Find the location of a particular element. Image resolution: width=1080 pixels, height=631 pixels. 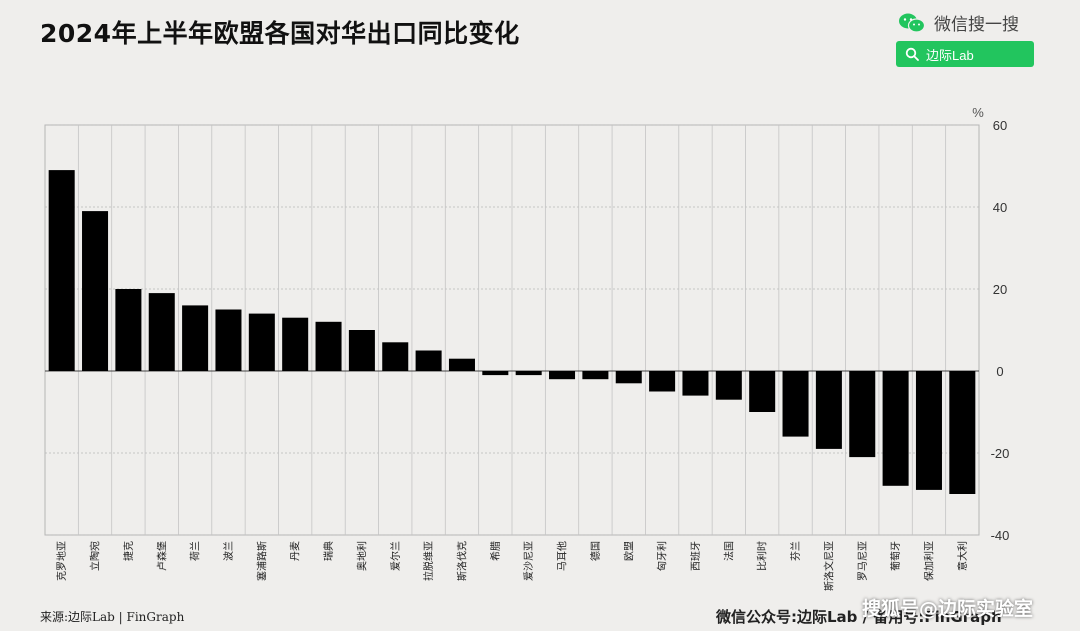

x-tick-label: 德国 is located at coordinates (595, 551).